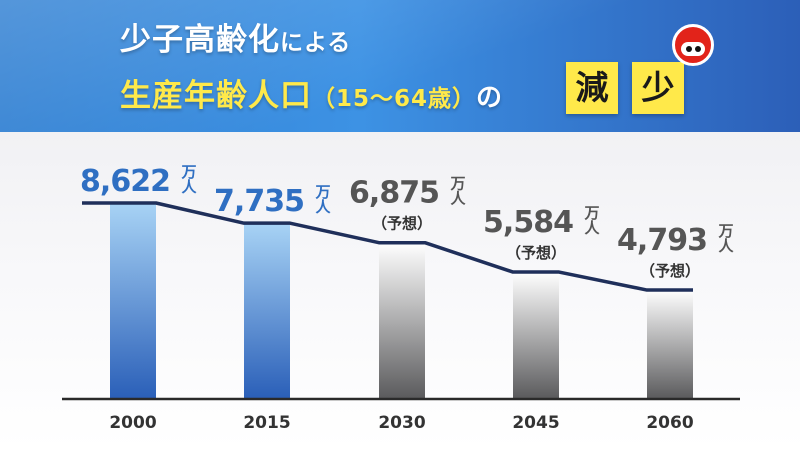 The width and height of the screenshot is (800, 450). Describe the element at coordinates (592, 88) in the screenshot. I see `title-highlight-decrease-1: 減` at that location.